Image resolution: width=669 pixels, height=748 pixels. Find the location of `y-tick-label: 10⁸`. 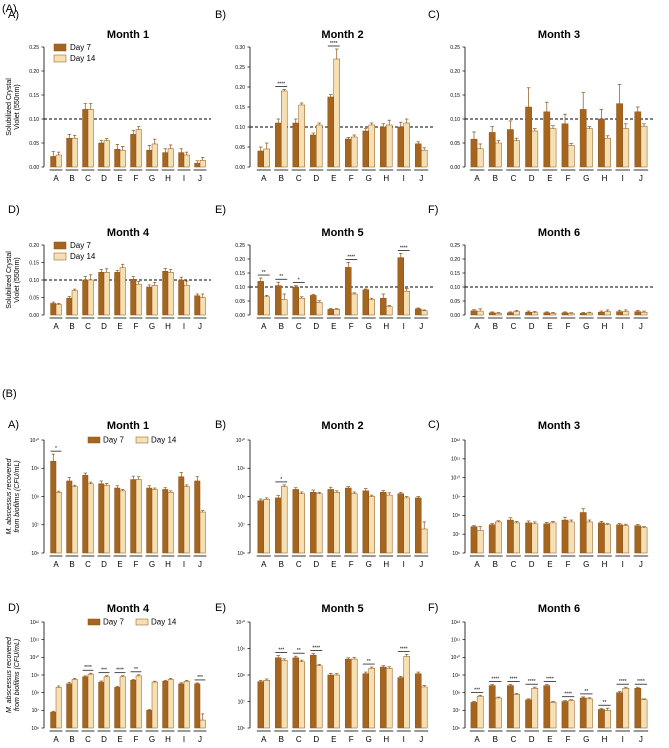

y-tick-label: 10⁸ is located at coordinates (456, 516).